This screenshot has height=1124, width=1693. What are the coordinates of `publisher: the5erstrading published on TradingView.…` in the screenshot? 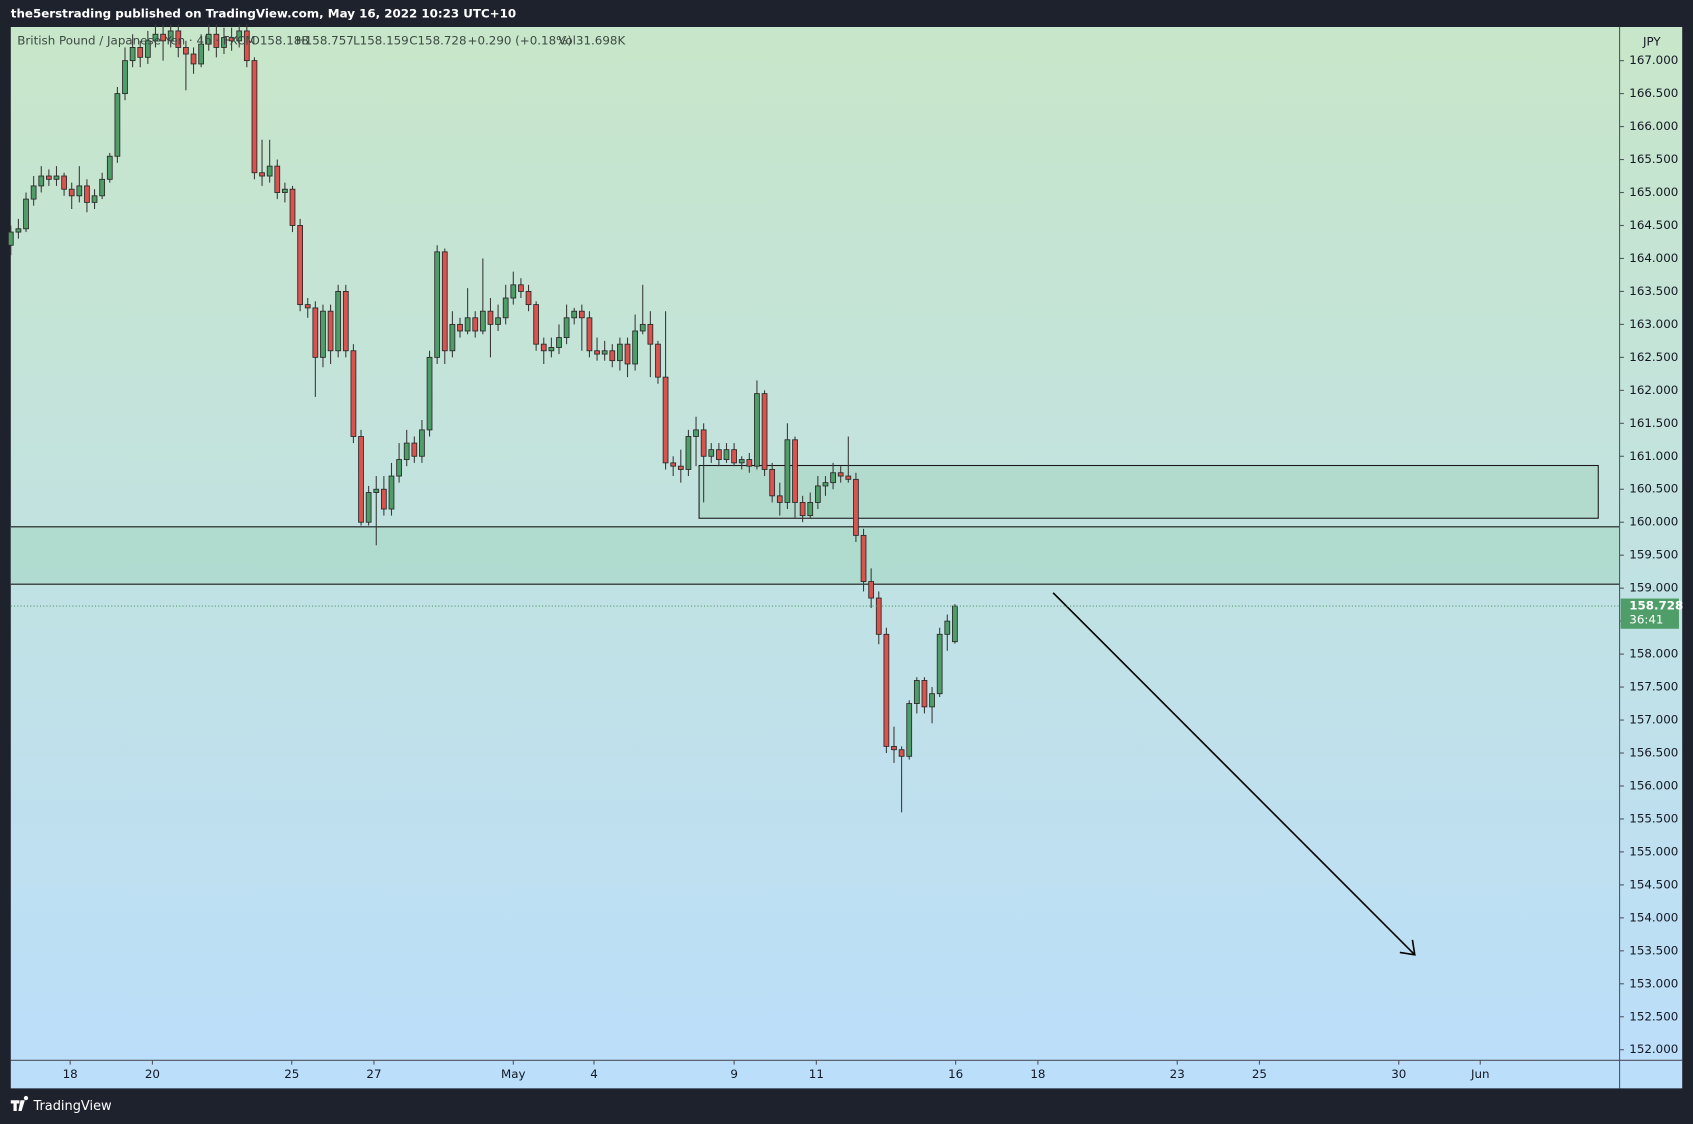 It's located at (263, 14).